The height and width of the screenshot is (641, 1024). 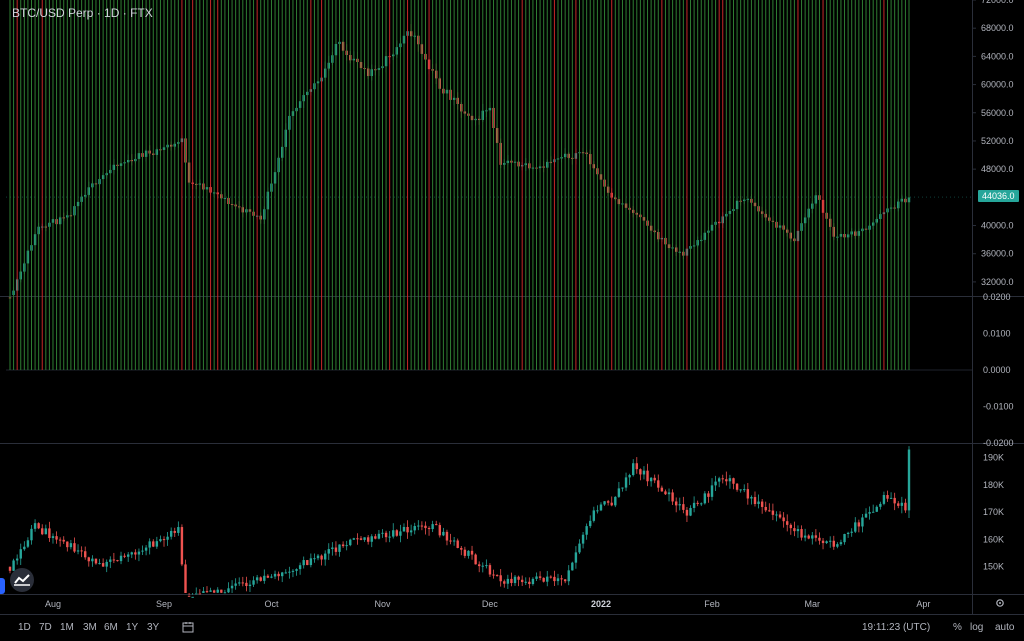 What do you see at coordinates (993, 458) in the screenshot?
I see `open-interest-axis-label: 190K` at bounding box center [993, 458].